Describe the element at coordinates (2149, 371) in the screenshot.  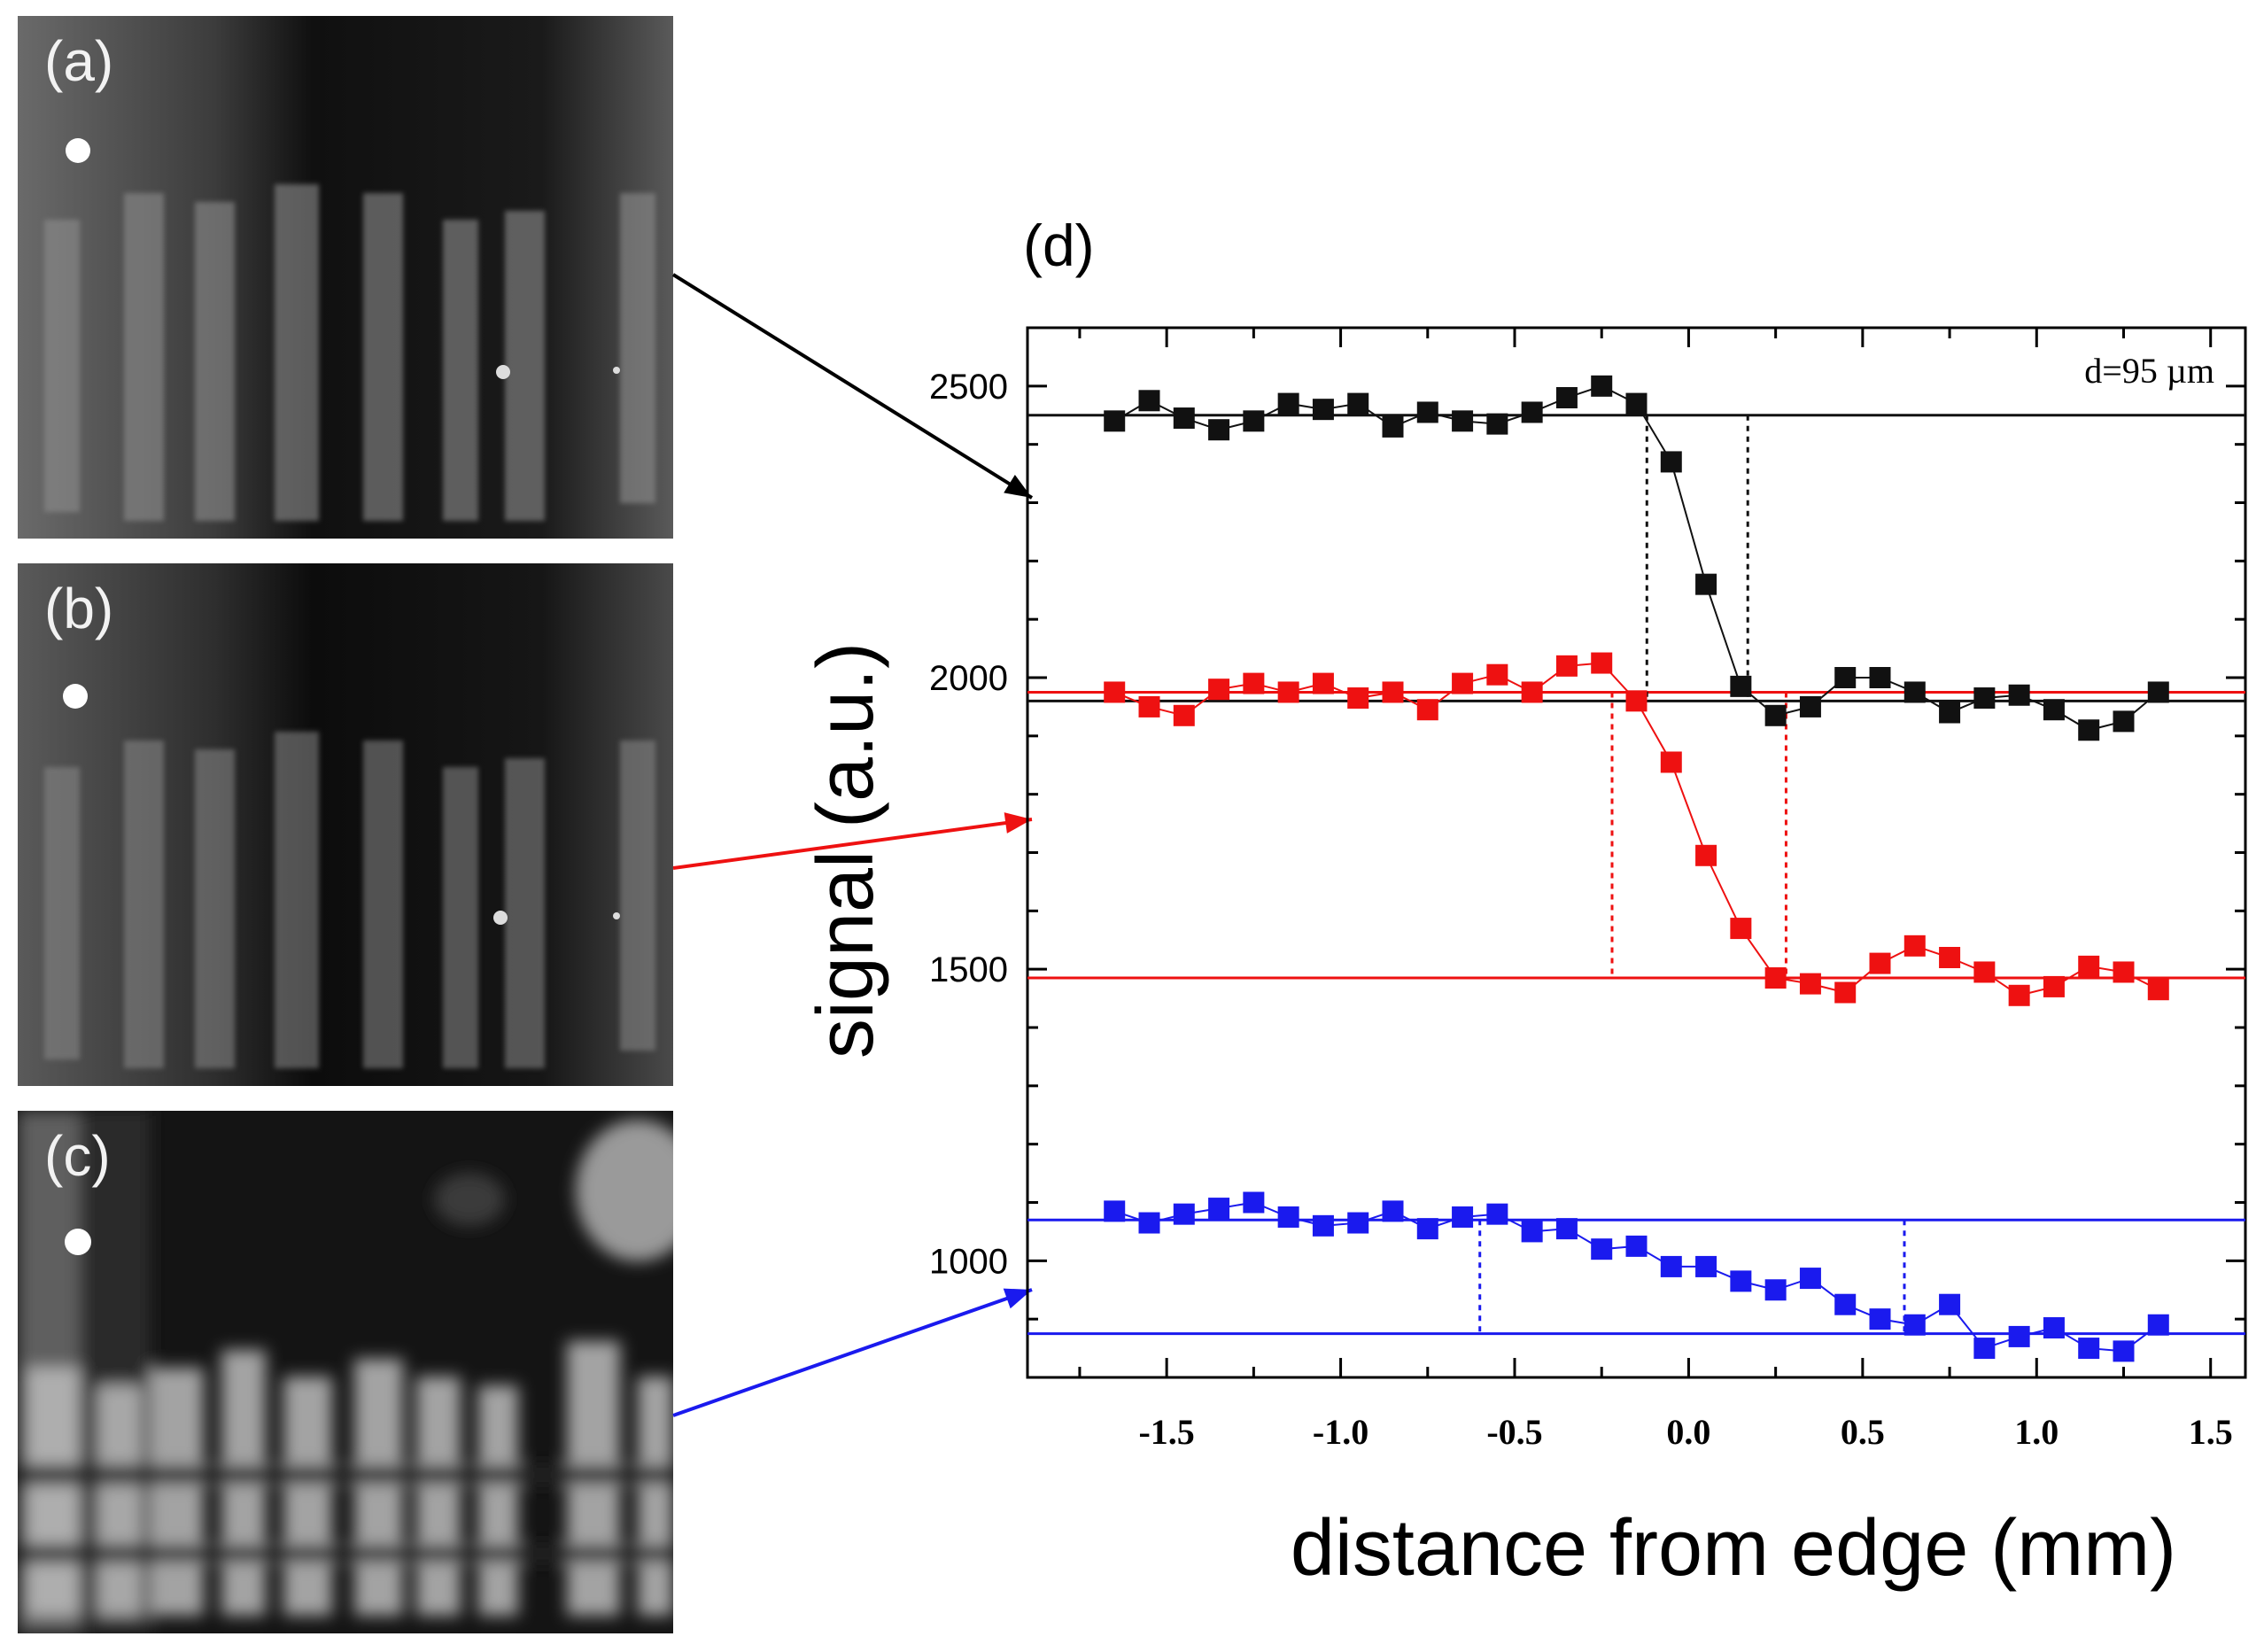
I see `chart-annotation: d=95 µm` at that location.